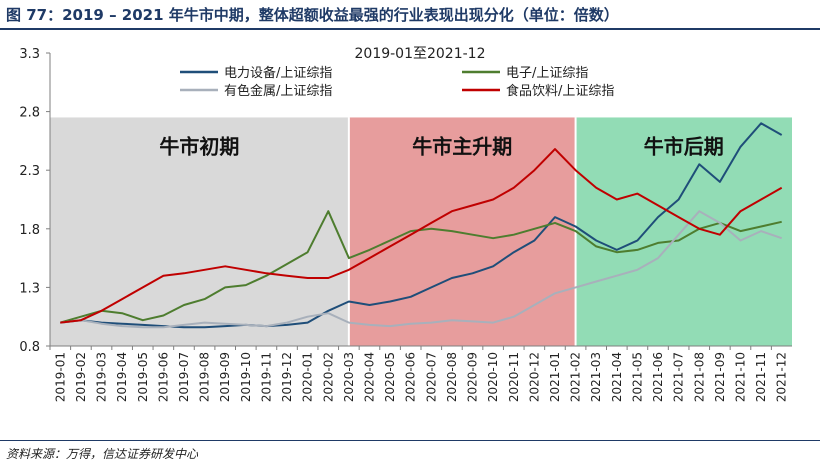  I want to click on y-tick-label: 2.3, so click(29, 171).